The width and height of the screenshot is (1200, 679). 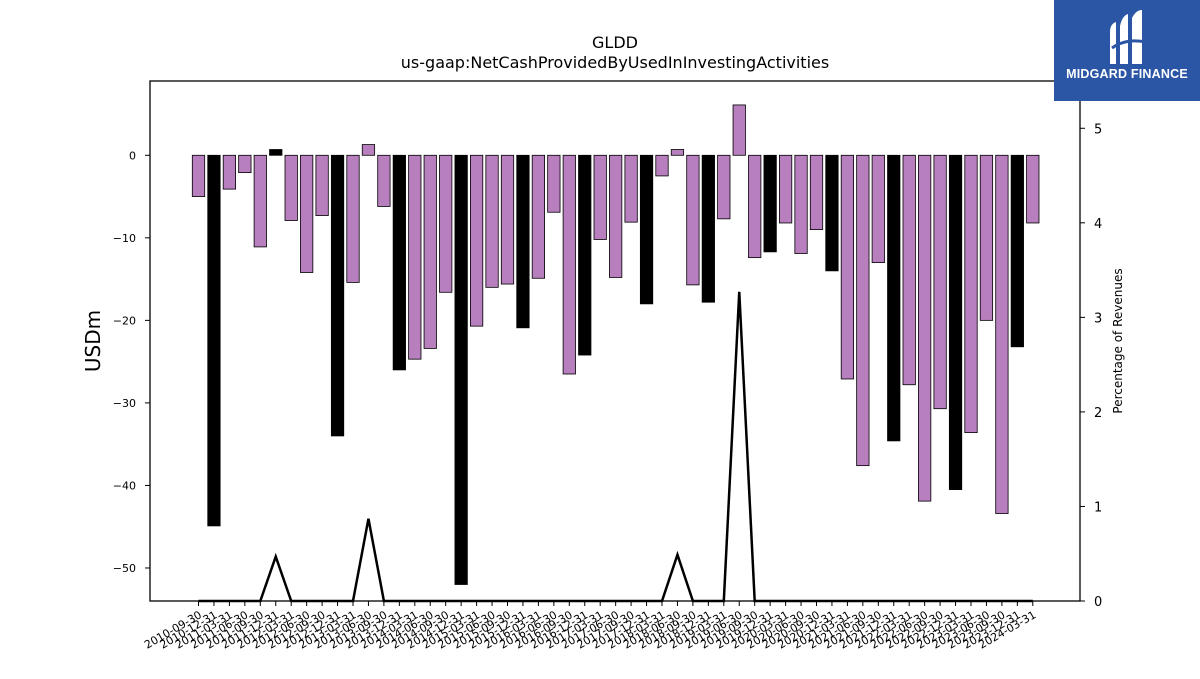 What do you see at coordinates (93, 341) in the screenshot?
I see `y-axis-label: USDm` at bounding box center [93, 341].